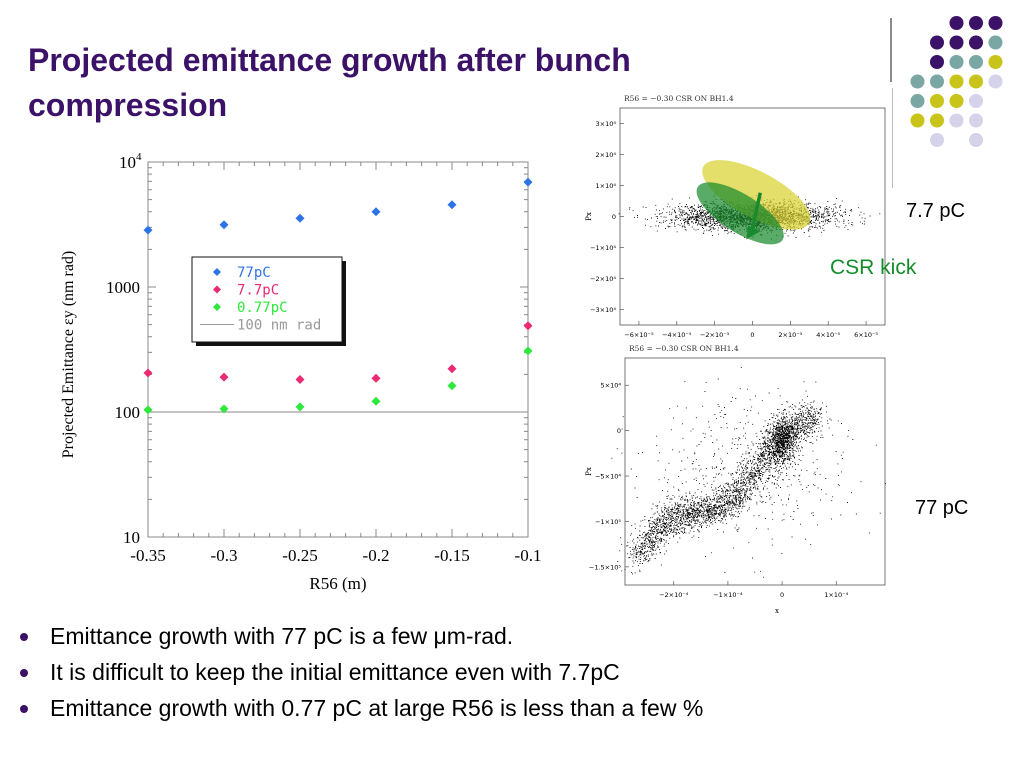  I want to click on x-tick-label: −1×10⁻⁴, so click(728, 595).